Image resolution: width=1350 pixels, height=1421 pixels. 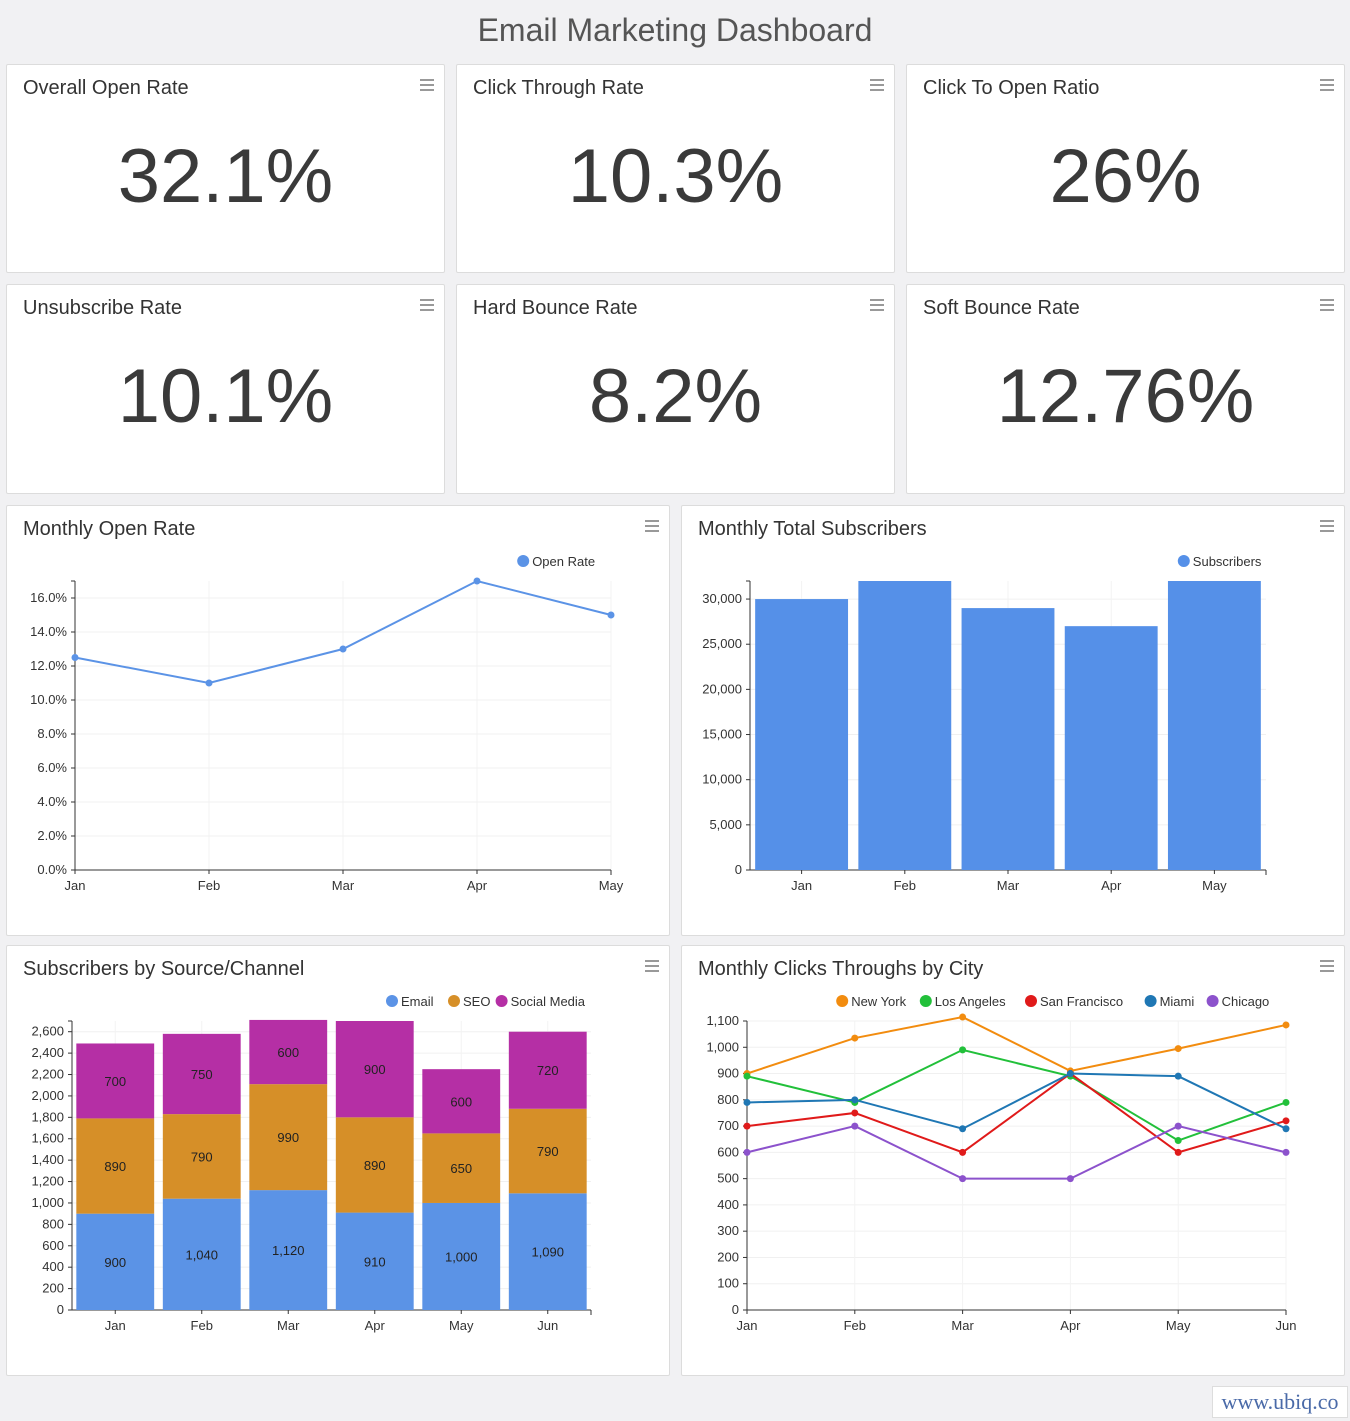 What do you see at coordinates (47, 1159) in the screenshot?
I see `y-tick-label: 1,400` at bounding box center [47, 1159].